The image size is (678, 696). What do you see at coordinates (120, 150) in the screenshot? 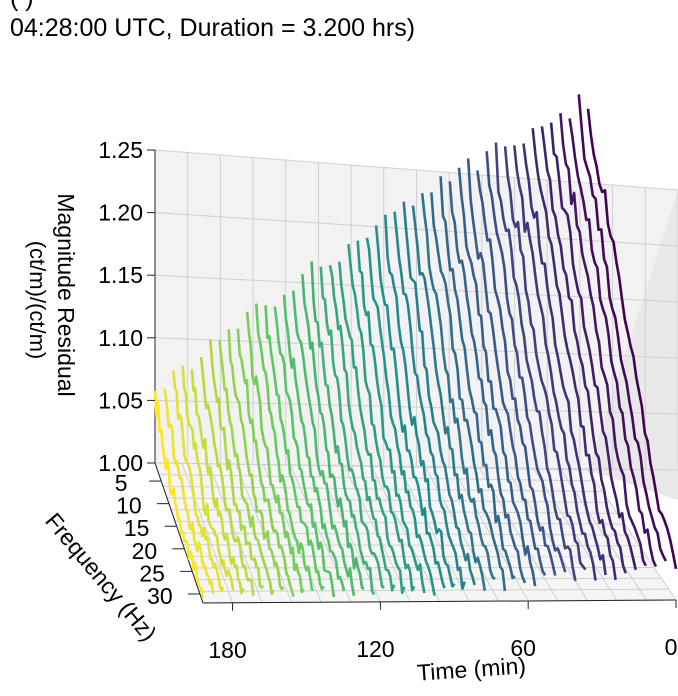
I see `z-tick-label: 1.25` at bounding box center [120, 150].